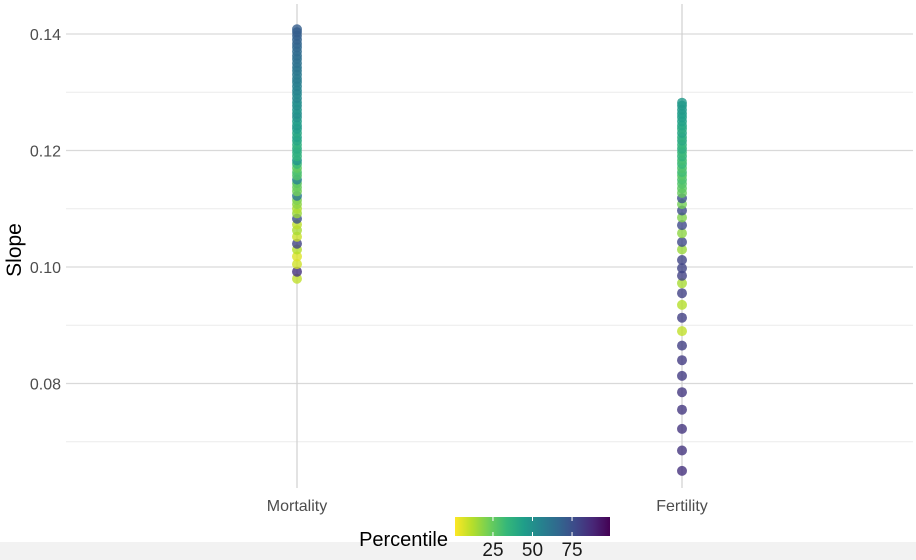  Describe the element at coordinates (682, 506) in the screenshot. I see `x-tick-label: Fertility` at that location.